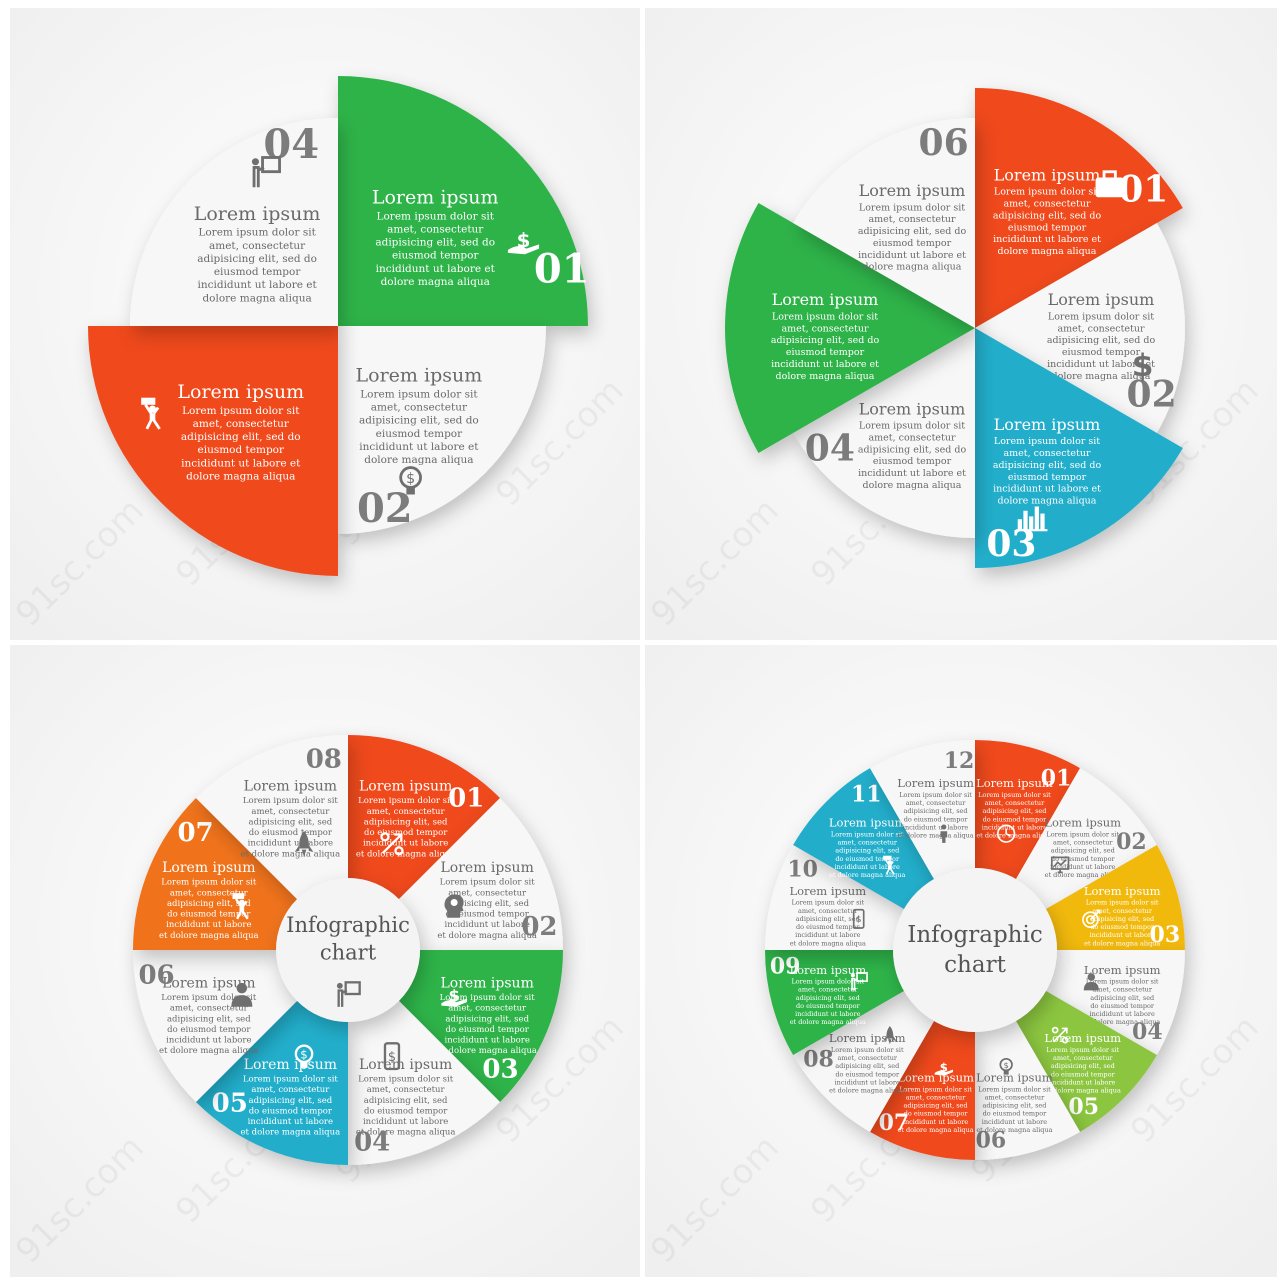  What do you see at coordinates (1131, 842) in the screenshot?
I see `segment-number: 02` at bounding box center [1131, 842].